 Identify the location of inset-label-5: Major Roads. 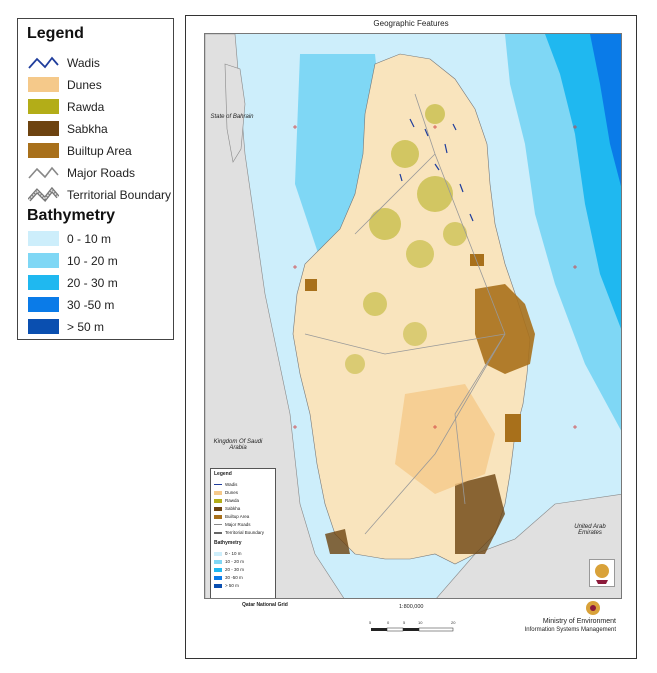
(238, 524).